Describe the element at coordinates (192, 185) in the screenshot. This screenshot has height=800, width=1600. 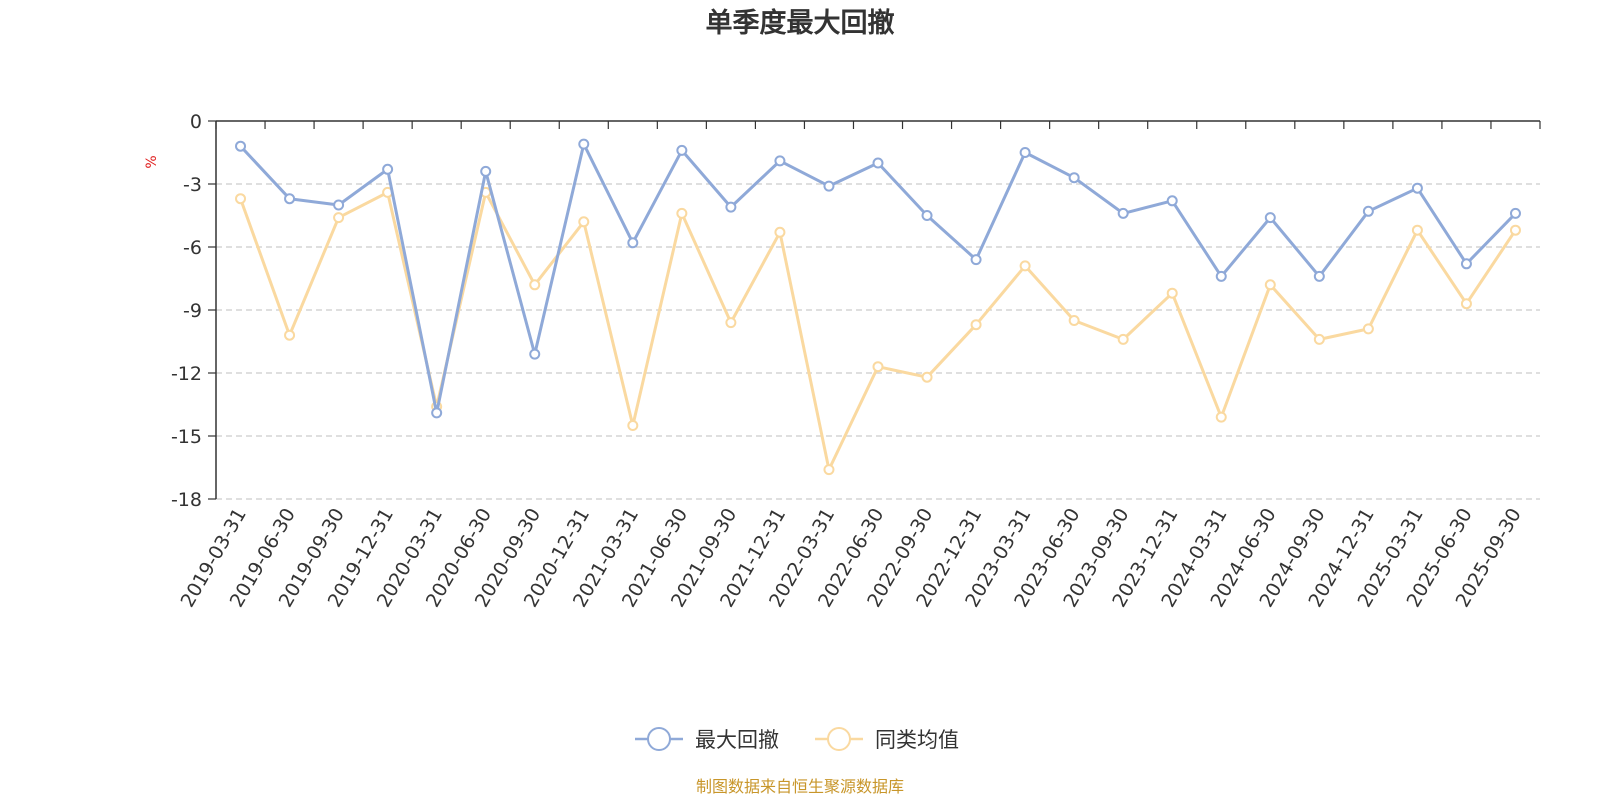
I see `y-tick-label: -3` at that location.